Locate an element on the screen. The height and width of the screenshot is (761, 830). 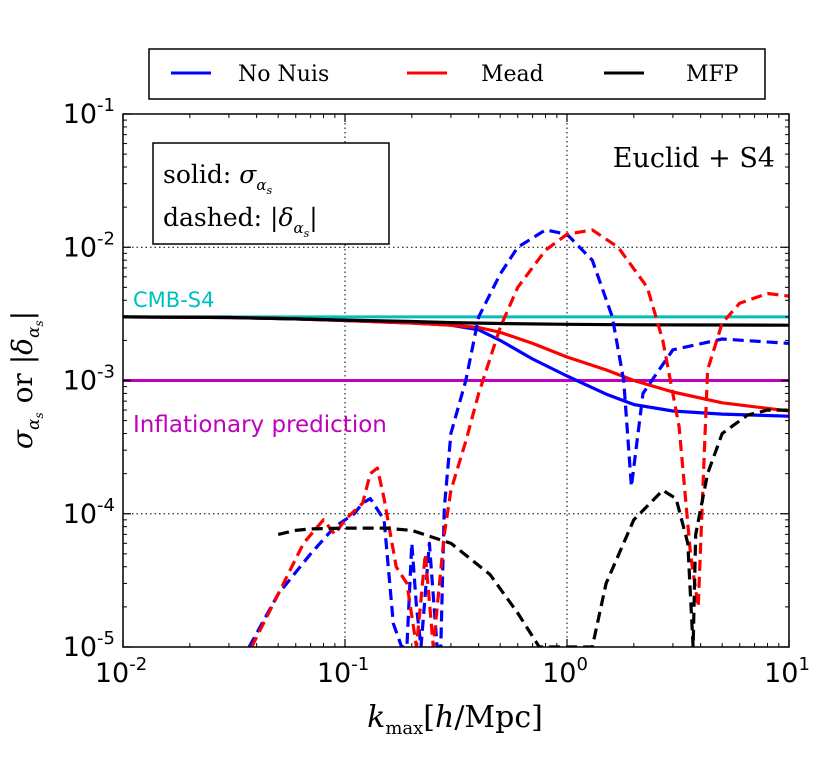
dashed-annotation: dashed: |δαs| is located at coordinates (240, 221).